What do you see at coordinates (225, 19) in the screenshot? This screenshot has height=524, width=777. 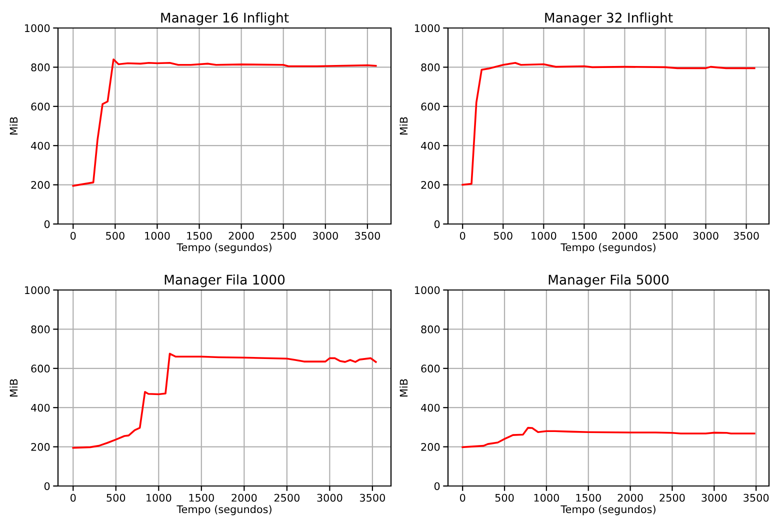 I see `chart-title: Manager 16 Inflight` at bounding box center [225, 19].